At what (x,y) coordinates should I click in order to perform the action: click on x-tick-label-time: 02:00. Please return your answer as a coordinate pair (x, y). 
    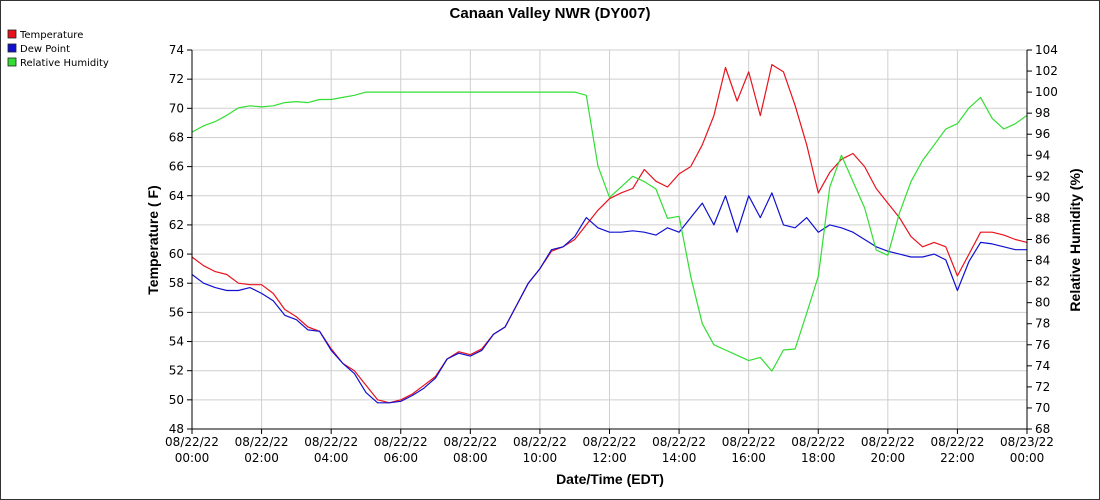
    Looking at the image, I should click on (261, 458).